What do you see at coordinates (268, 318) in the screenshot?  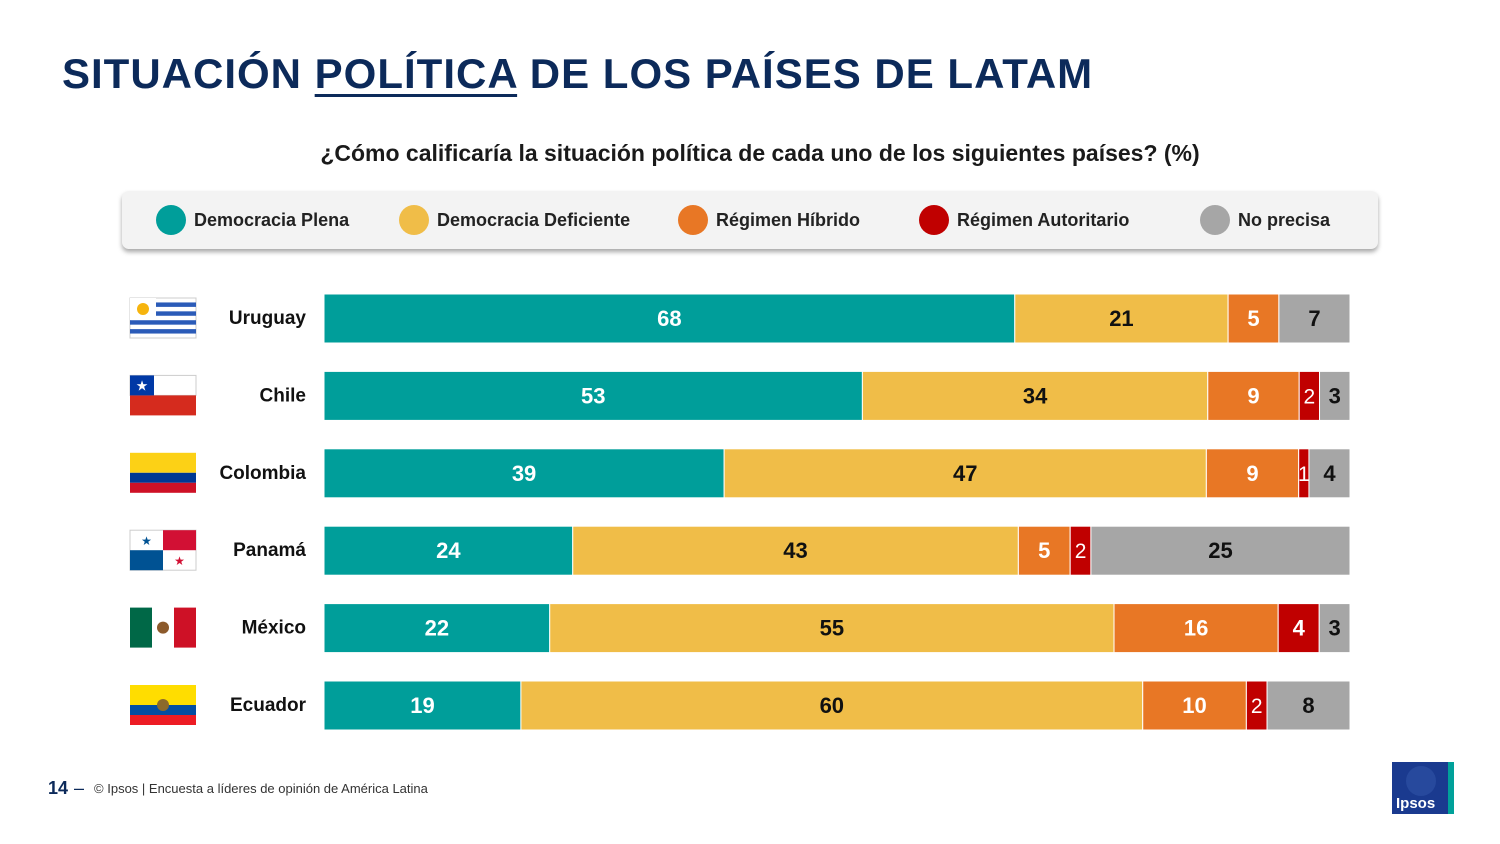 I see `country-label: Uruguay` at bounding box center [268, 318].